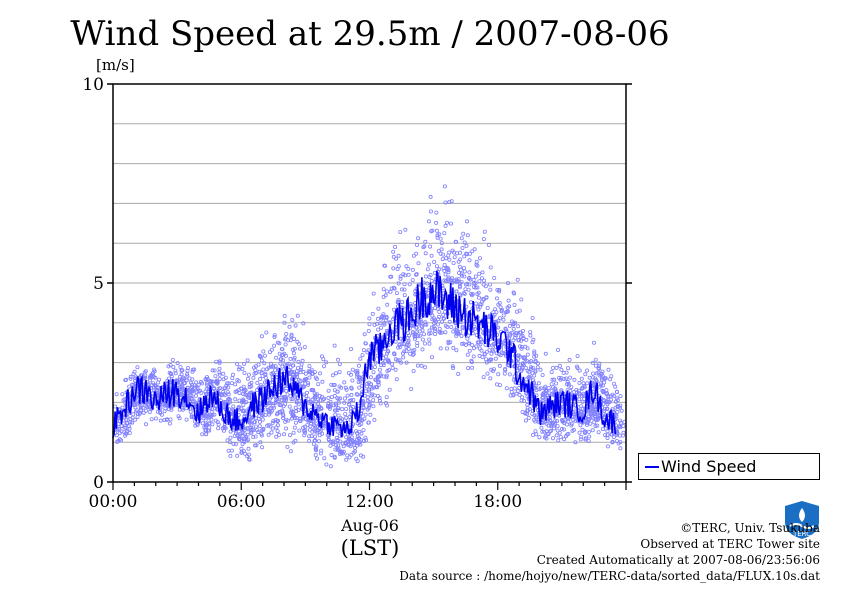 This screenshot has height=595, width=842. Describe the element at coordinates (98, 483) in the screenshot. I see `y-tick-label: 0` at that location.